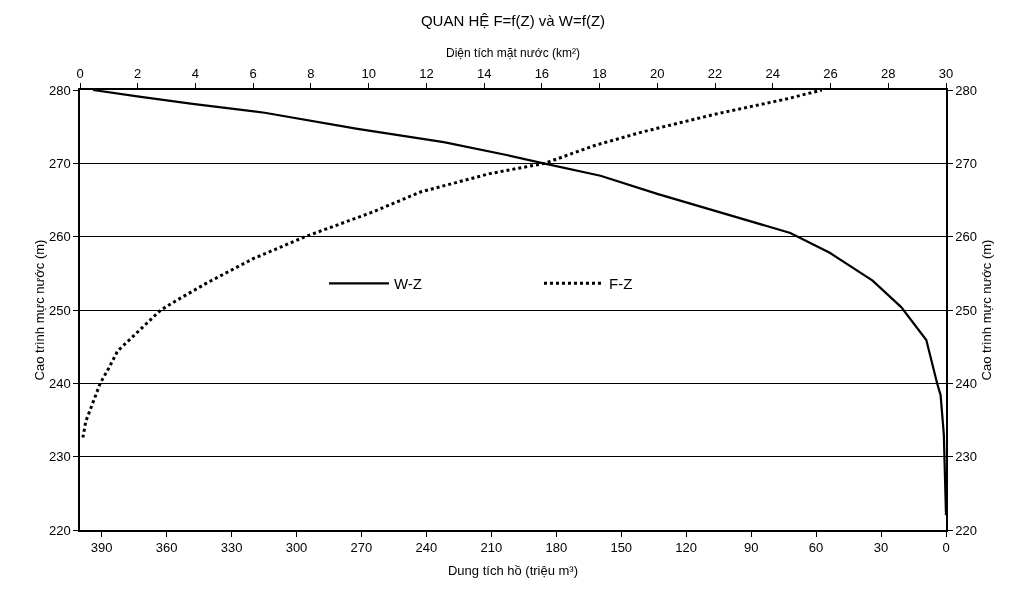 This screenshot has width=1026, height=600. What do you see at coordinates (231, 548) in the screenshot?
I see `x-tick-label: 330` at bounding box center [231, 548].